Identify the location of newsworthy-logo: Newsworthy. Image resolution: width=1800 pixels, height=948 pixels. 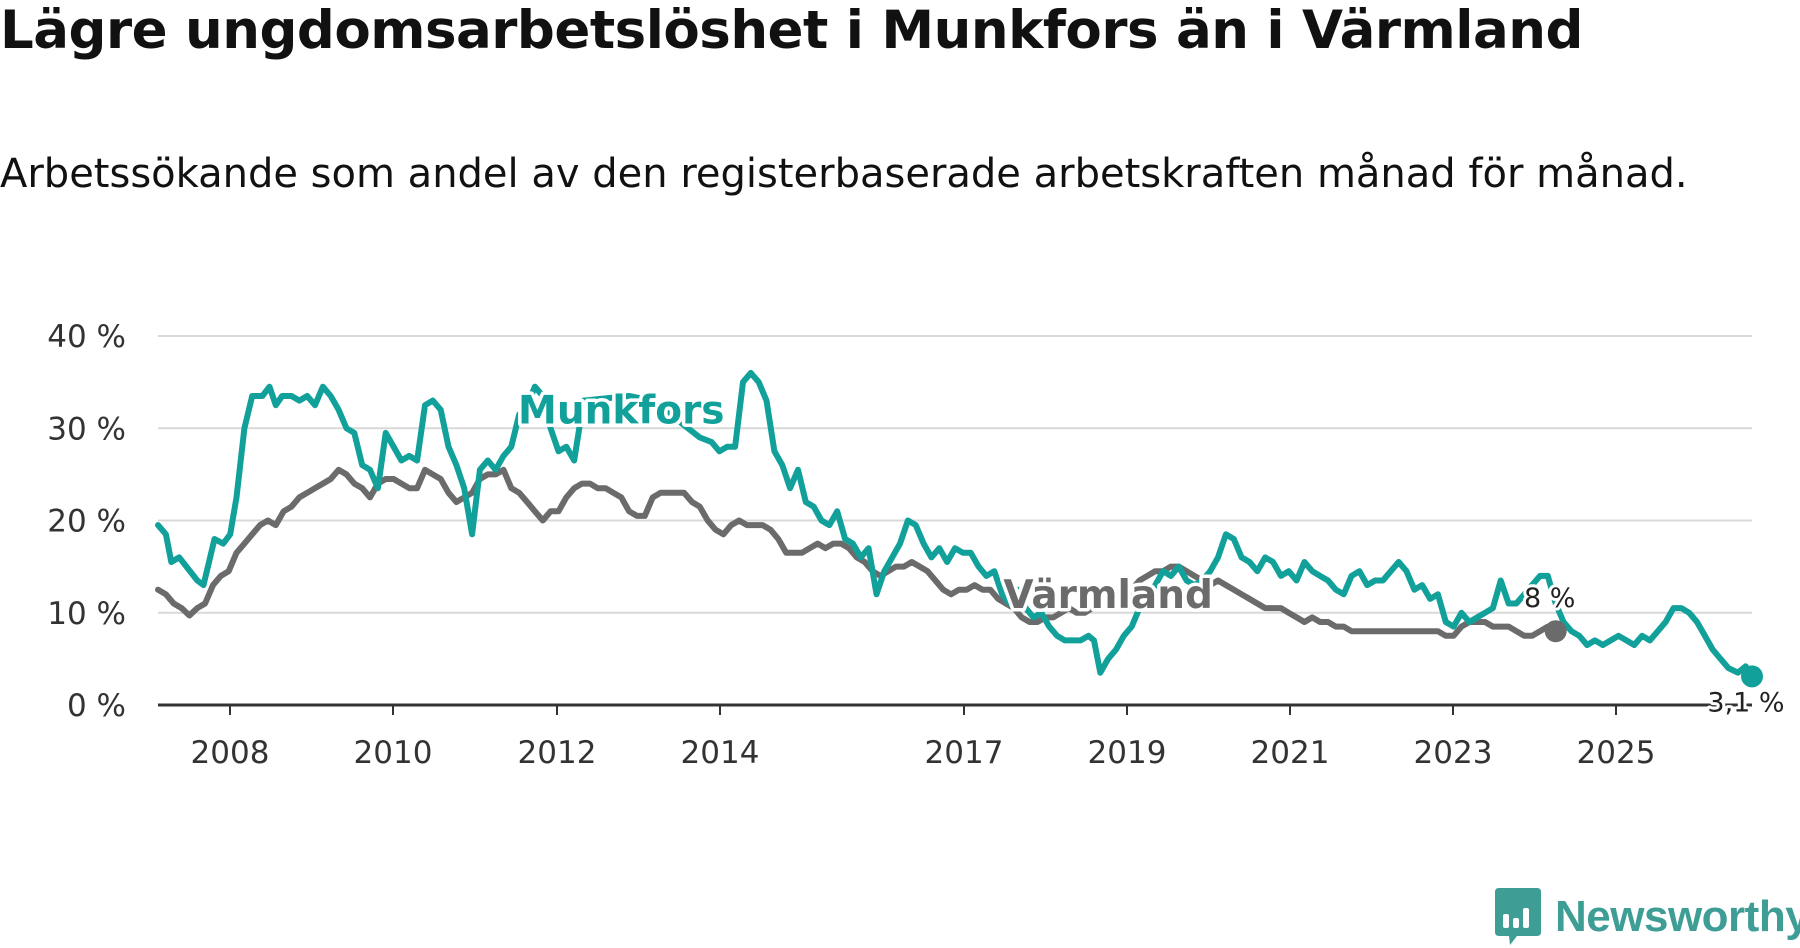
(1646, 917).